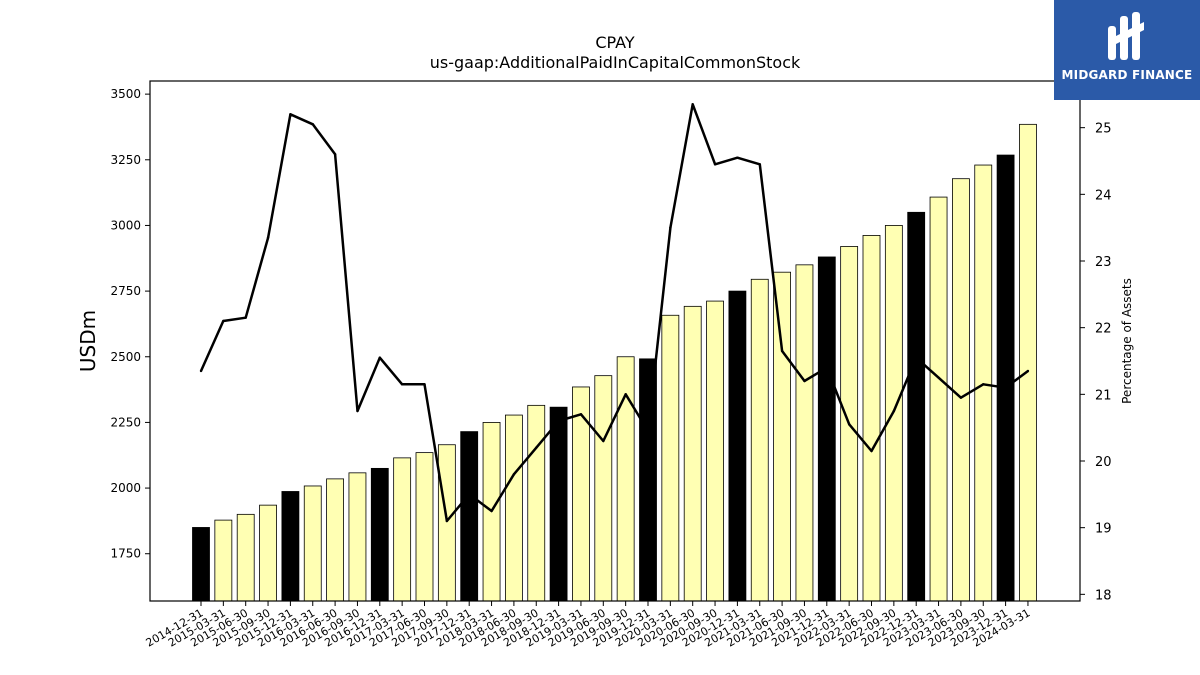  What do you see at coordinates (125, 225) in the screenshot?
I see `y-tick-label: 3000` at bounding box center [125, 225].